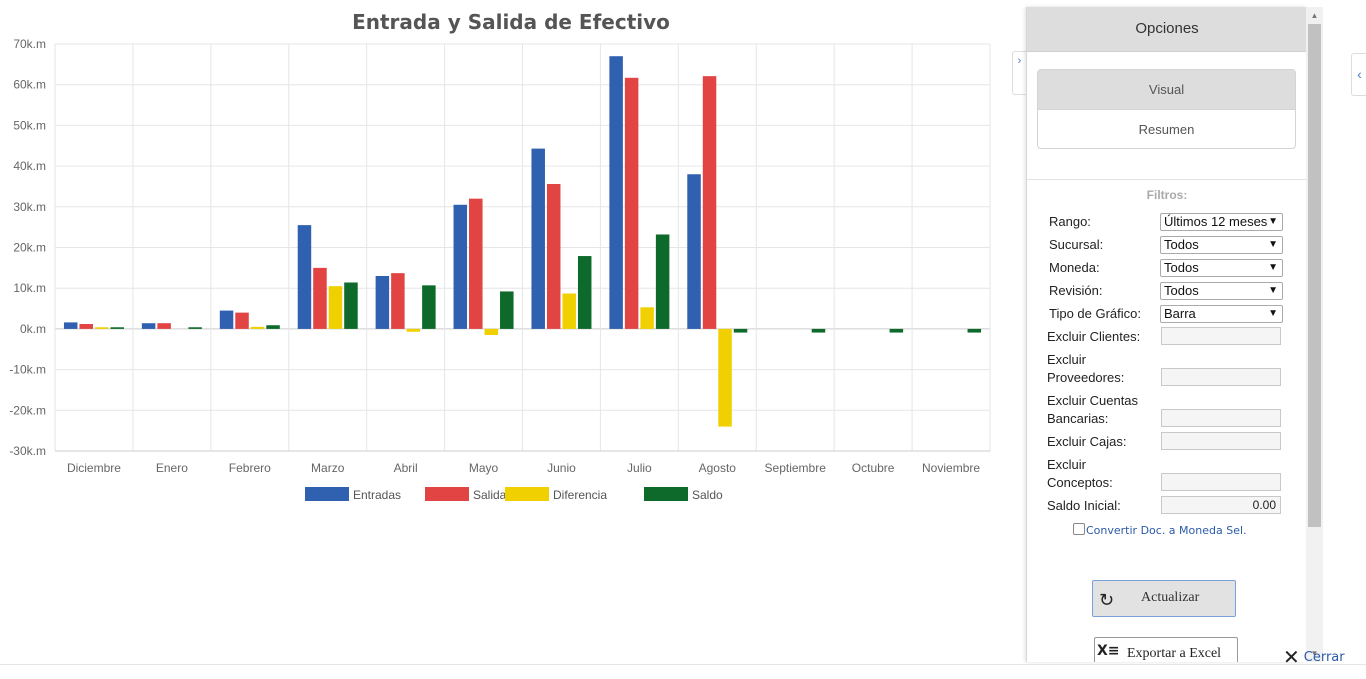  I want to click on collapse-chart-tab: ›, so click(1019, 73).